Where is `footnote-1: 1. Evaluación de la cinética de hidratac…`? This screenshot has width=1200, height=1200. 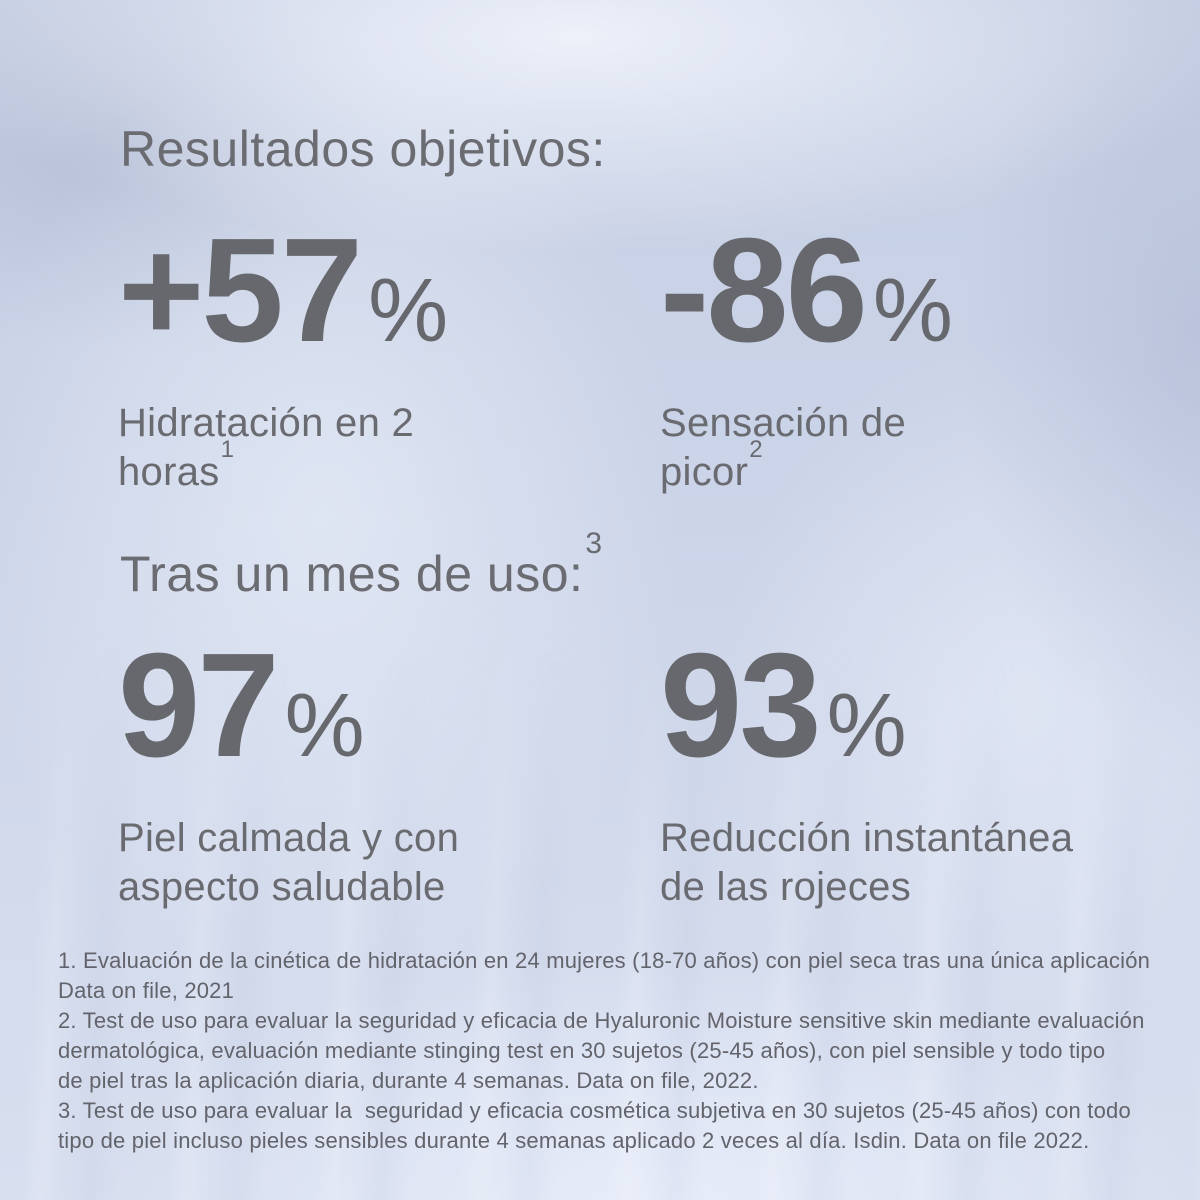 footnote-1: 1. Evaluación de la cinética de hidratac… is located at coordinates (604, 975).